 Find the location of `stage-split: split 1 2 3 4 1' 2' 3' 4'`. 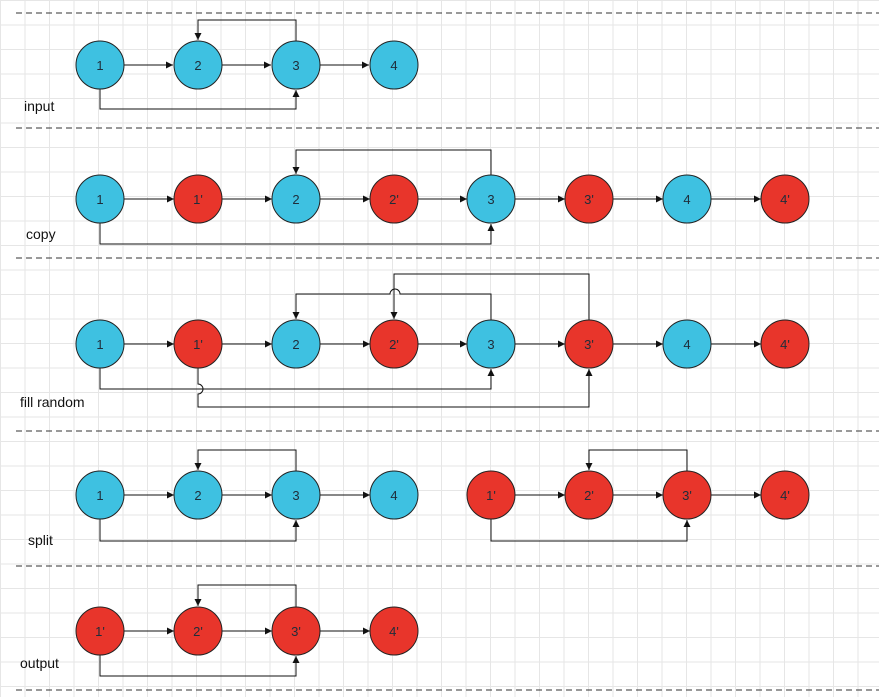

stage-split: split 1 2 3 4 1' 2' 3' 4' is located at coordinates (419, 498).